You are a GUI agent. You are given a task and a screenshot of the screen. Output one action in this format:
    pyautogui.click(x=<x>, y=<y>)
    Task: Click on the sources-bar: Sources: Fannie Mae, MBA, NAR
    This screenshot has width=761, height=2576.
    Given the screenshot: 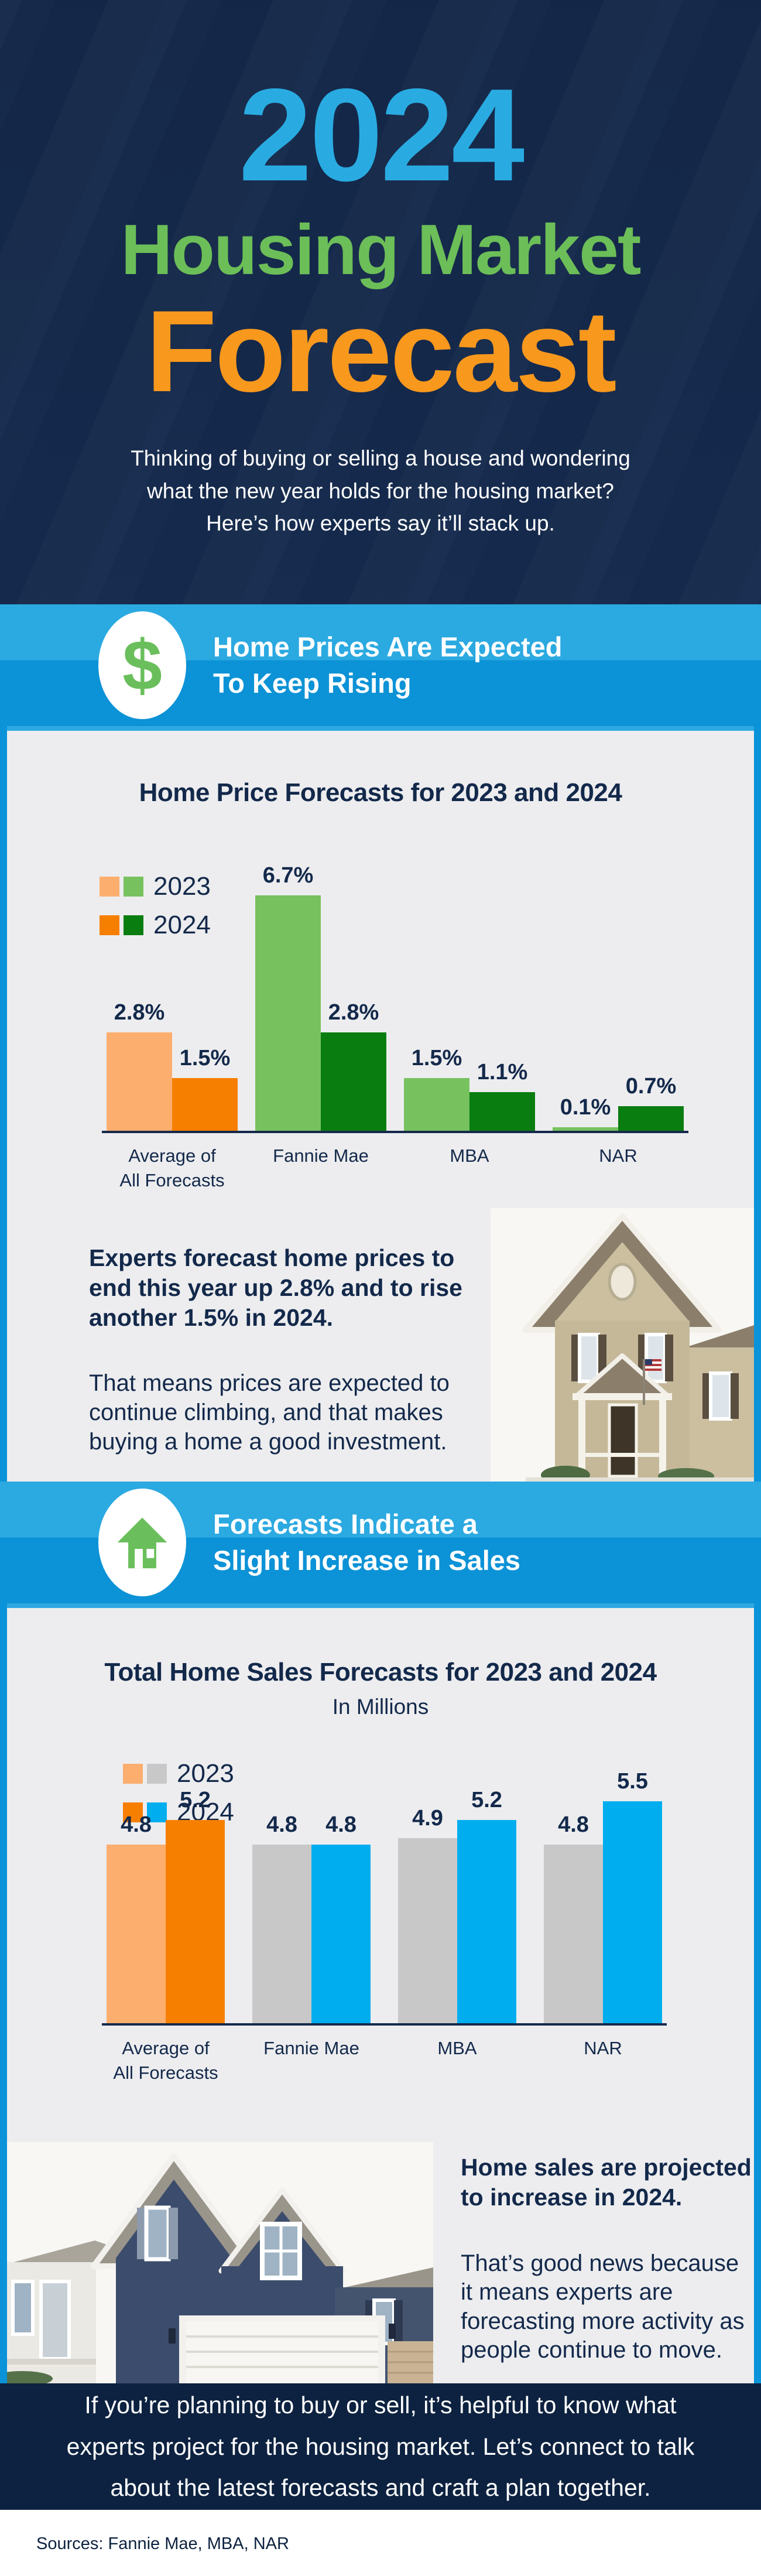 What is the action you would take?
    pyautogui.click(x=380, y=2543)
    